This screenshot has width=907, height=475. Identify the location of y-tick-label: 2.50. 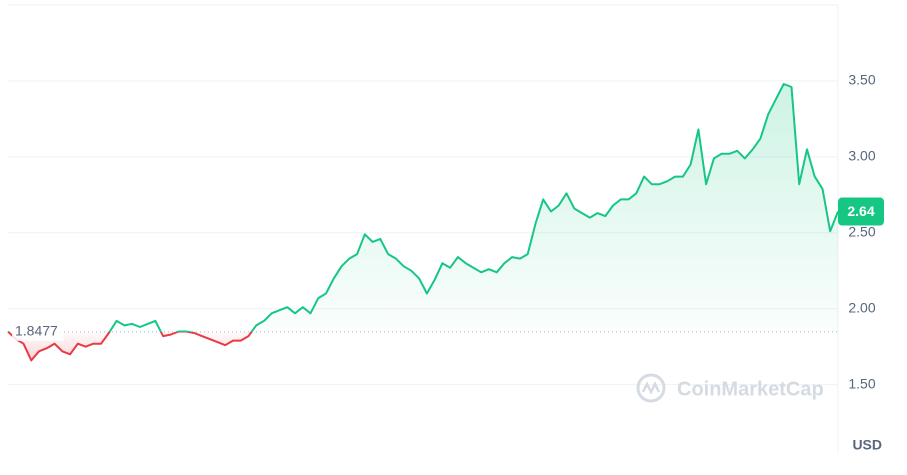
(861, 231).